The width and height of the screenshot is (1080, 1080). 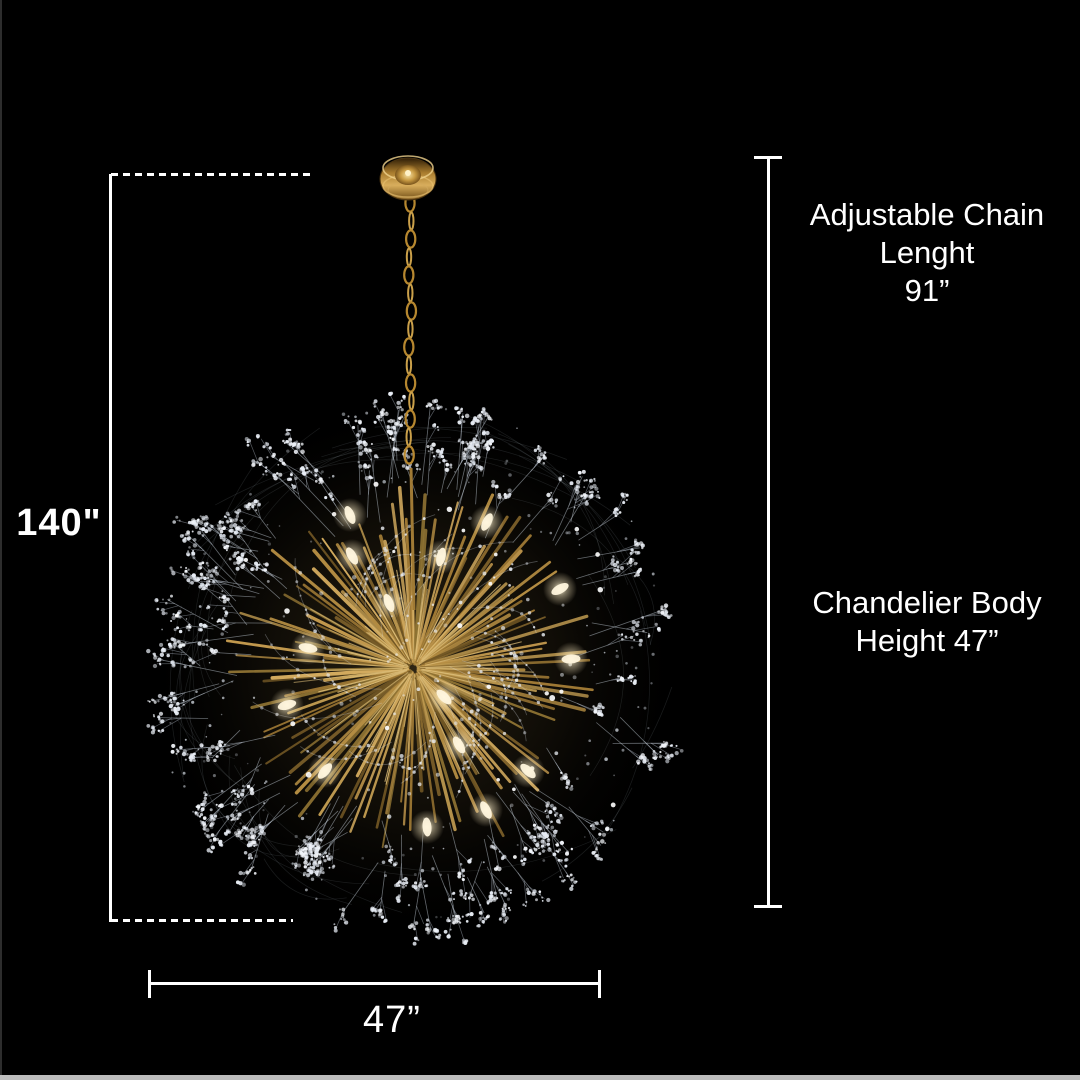 I want to click on width-dimension-line, so click(x=375, y=983).